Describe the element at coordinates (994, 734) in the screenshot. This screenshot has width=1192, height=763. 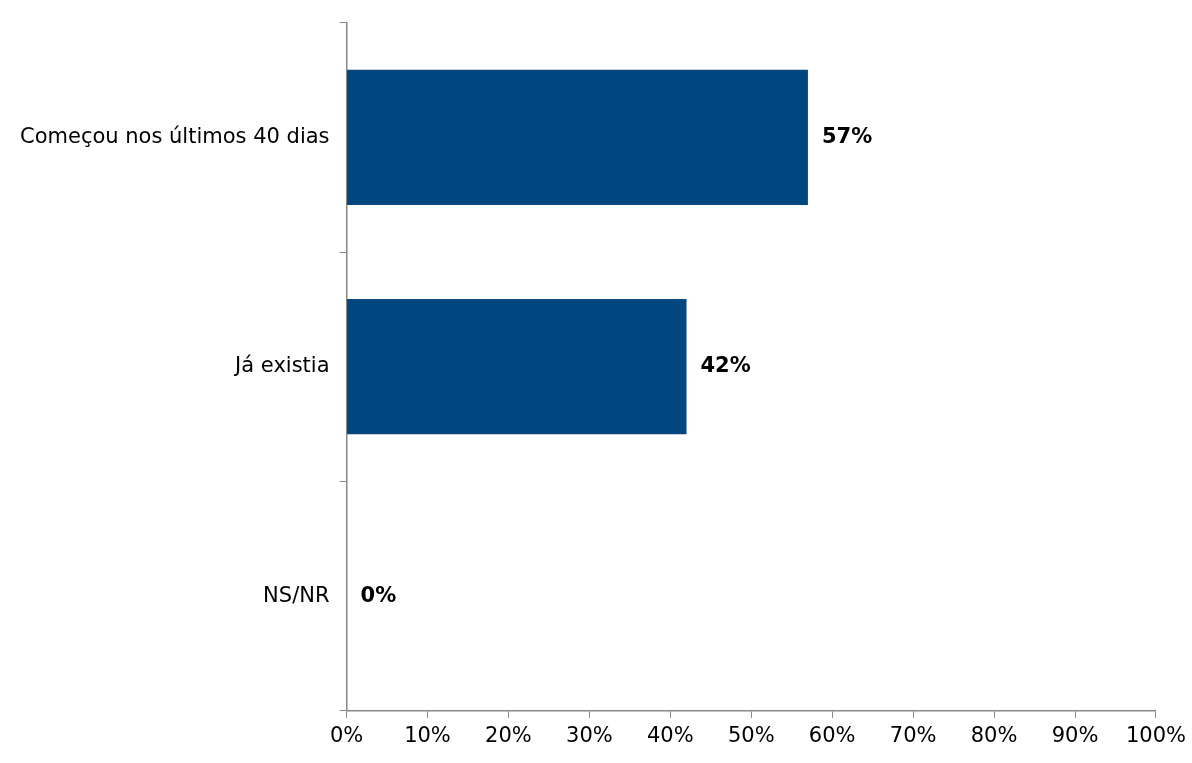
I see `x-tick-label: 80%` at that location.